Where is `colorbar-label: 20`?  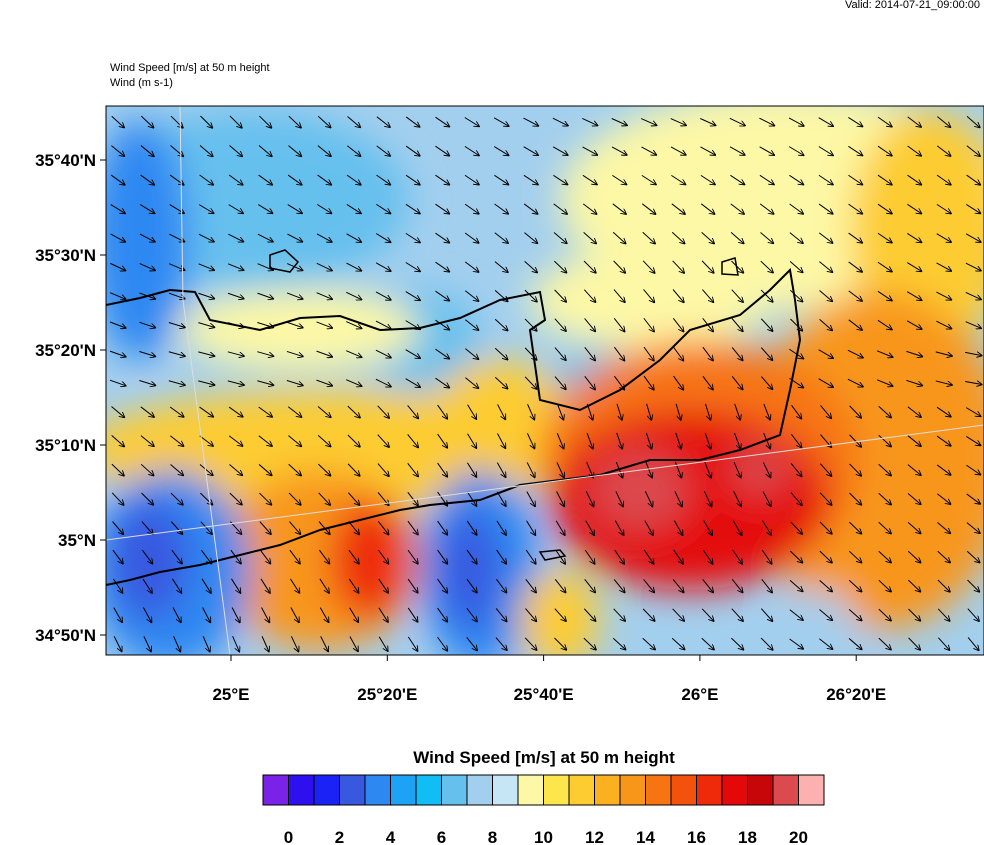 colorbar-label: 20 is located at coordinates (798, 836).